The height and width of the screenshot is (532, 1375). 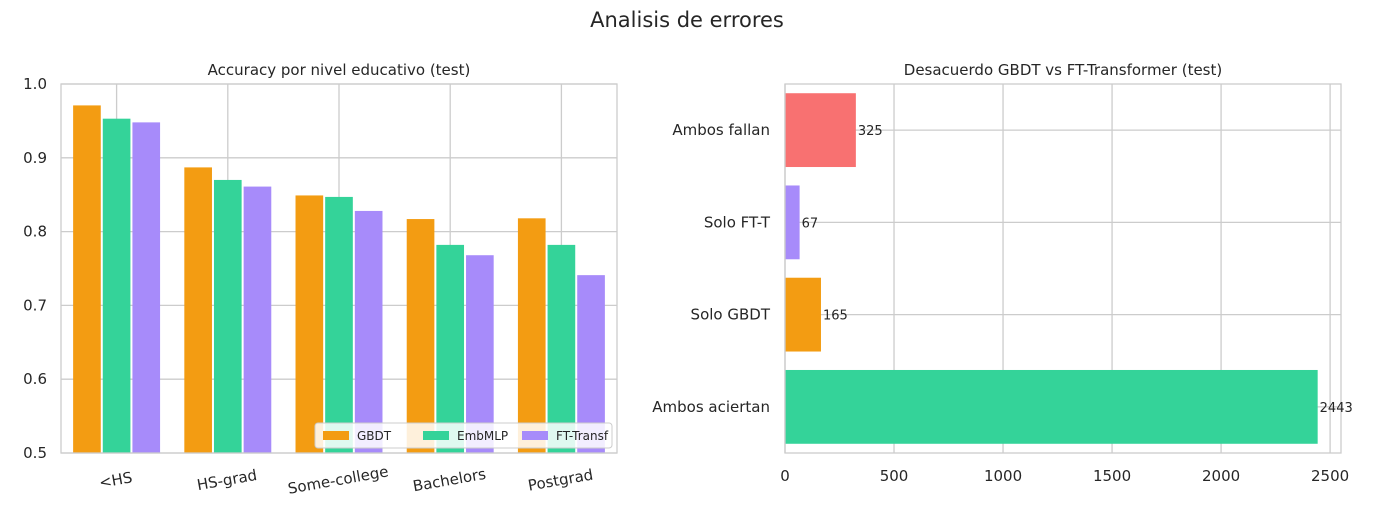 What do you see at coordinates (535, 435) in the screenshot?
I see `legend-swatch-ft-transf` at bounding box center [535, 435].